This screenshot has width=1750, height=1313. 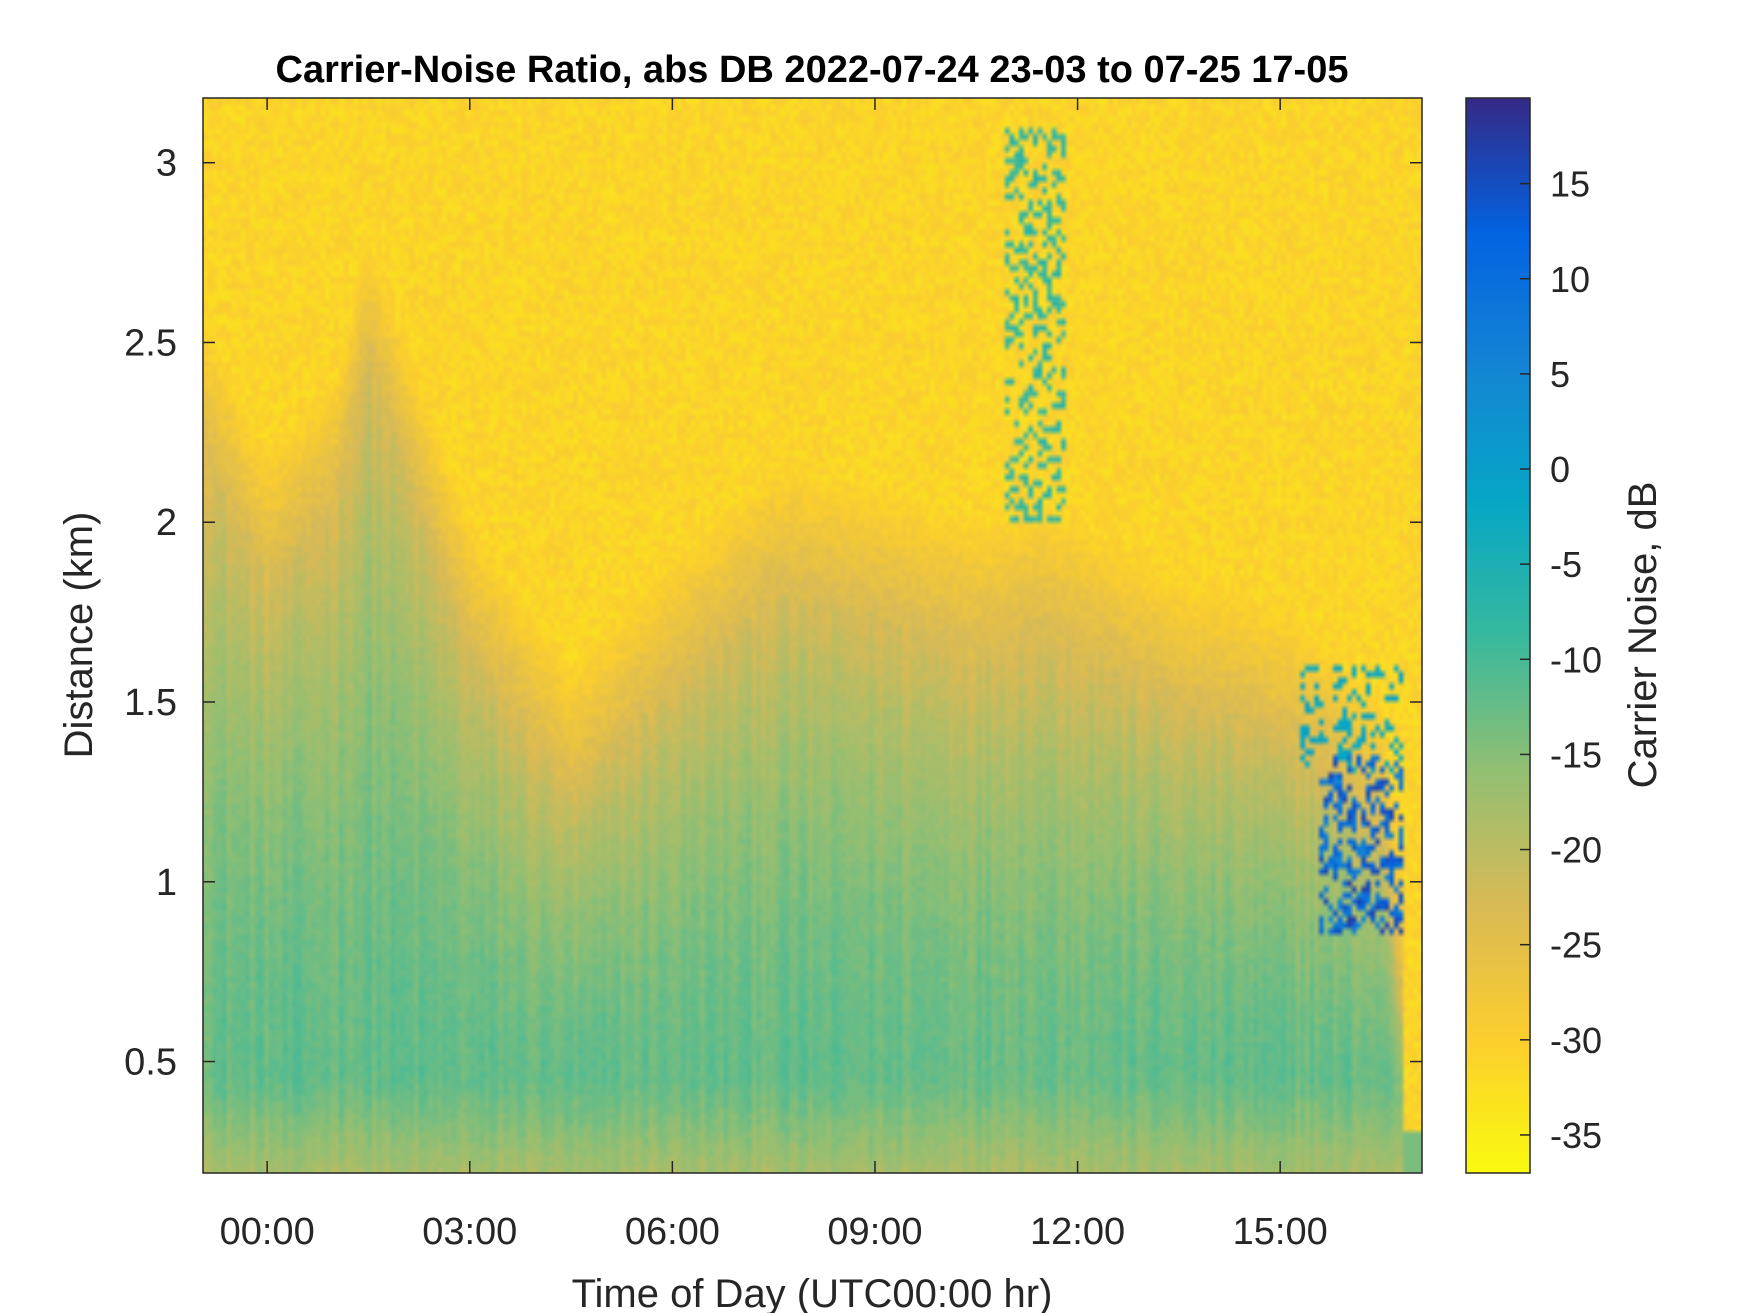 What do you see at coordinates (1570, 279) in the screenshot?
I see `colorbar-tick-label: 10` at bounding box center [1570, 279].